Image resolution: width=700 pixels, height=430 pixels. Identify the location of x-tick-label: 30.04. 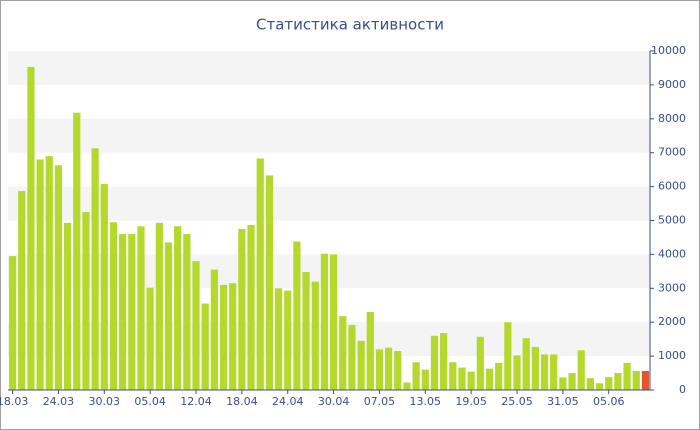
(334, 401).